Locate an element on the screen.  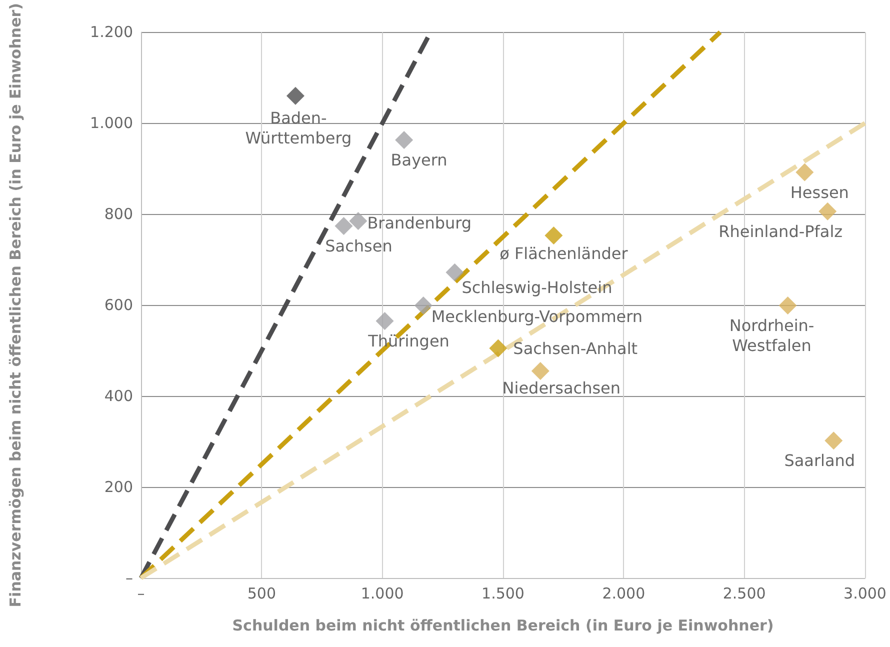
annotation: Bayern is located at coordinates (419, 160).